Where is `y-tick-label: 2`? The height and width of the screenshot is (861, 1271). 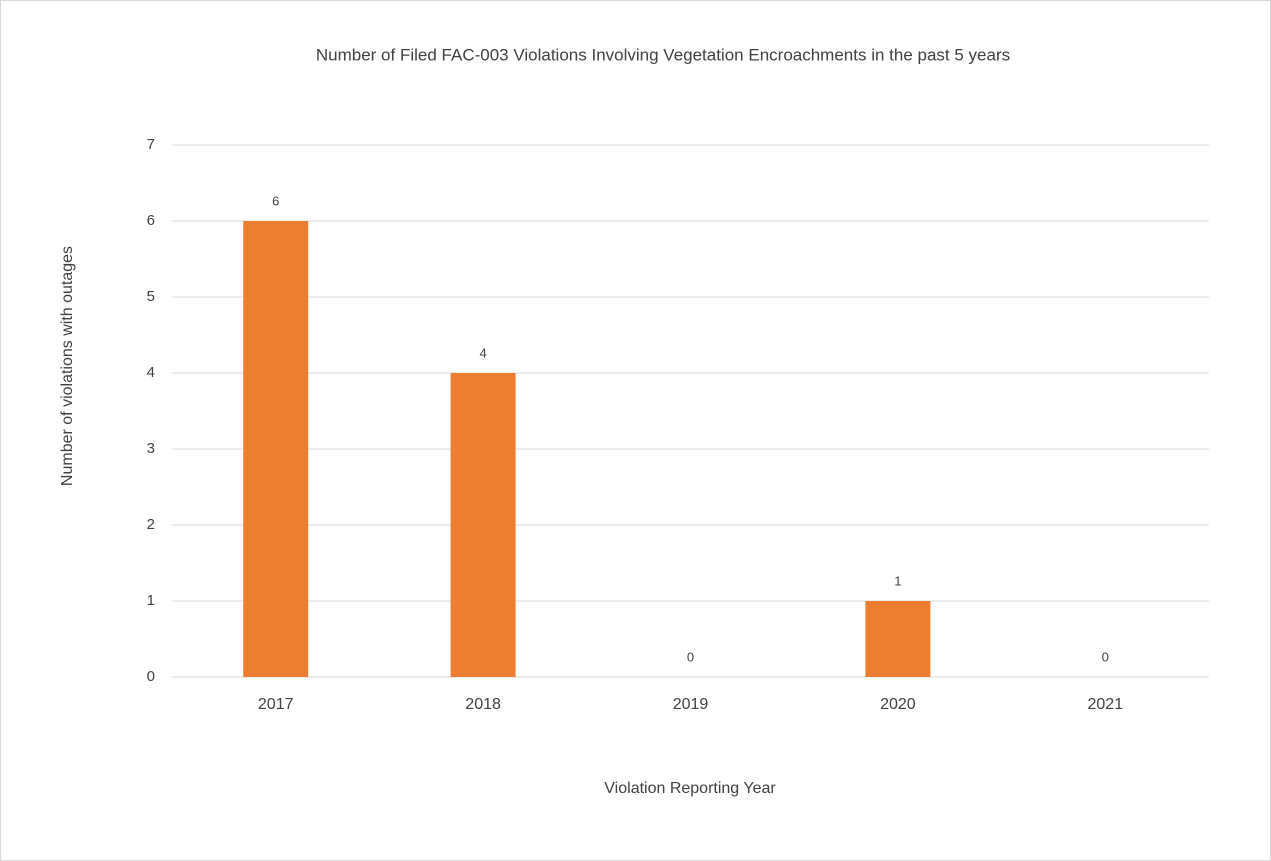
y-tick-label: 2 is located at coordinates (151, 524).